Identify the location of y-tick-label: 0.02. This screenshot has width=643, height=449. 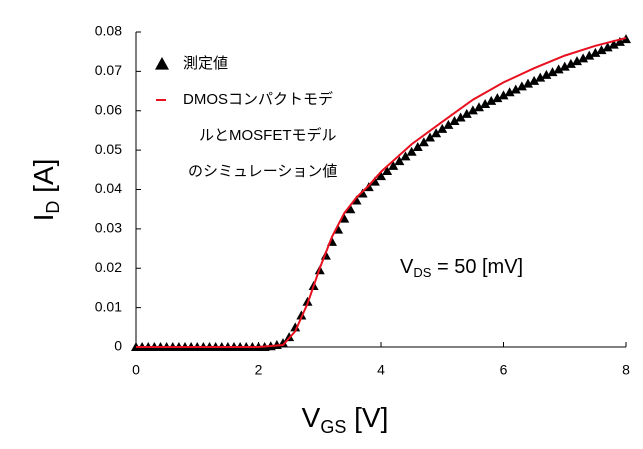
(108, 267).